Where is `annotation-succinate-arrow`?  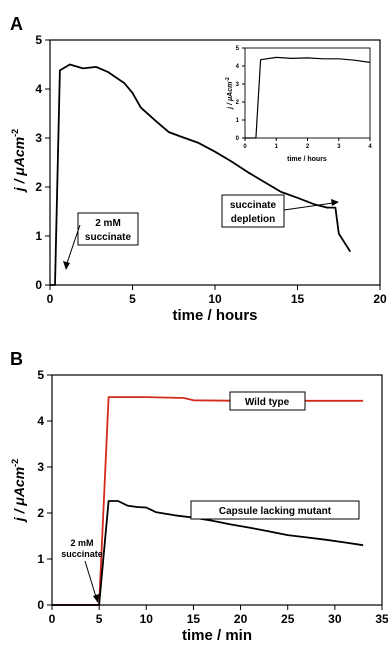
annotation-succinate-arrow is located at coordinates (90, 579).